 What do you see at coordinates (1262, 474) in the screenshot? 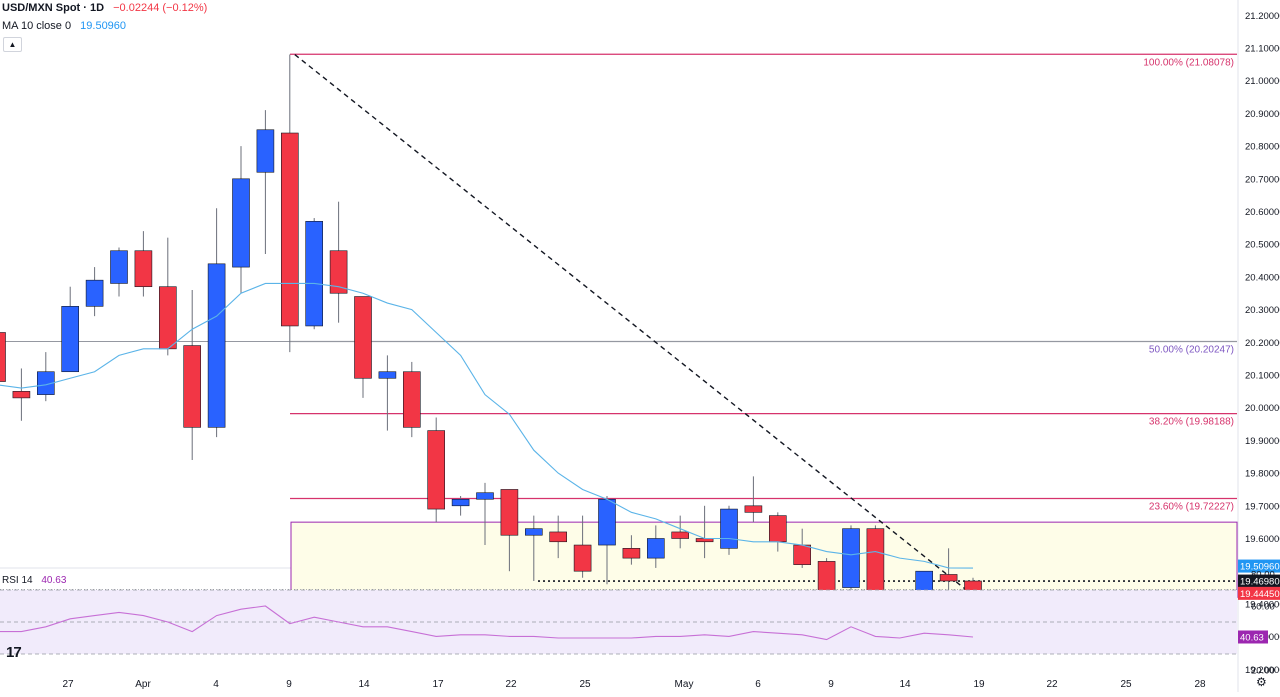
I see `price-tick-label: 19.80000` at bounding box center [1262, 474].